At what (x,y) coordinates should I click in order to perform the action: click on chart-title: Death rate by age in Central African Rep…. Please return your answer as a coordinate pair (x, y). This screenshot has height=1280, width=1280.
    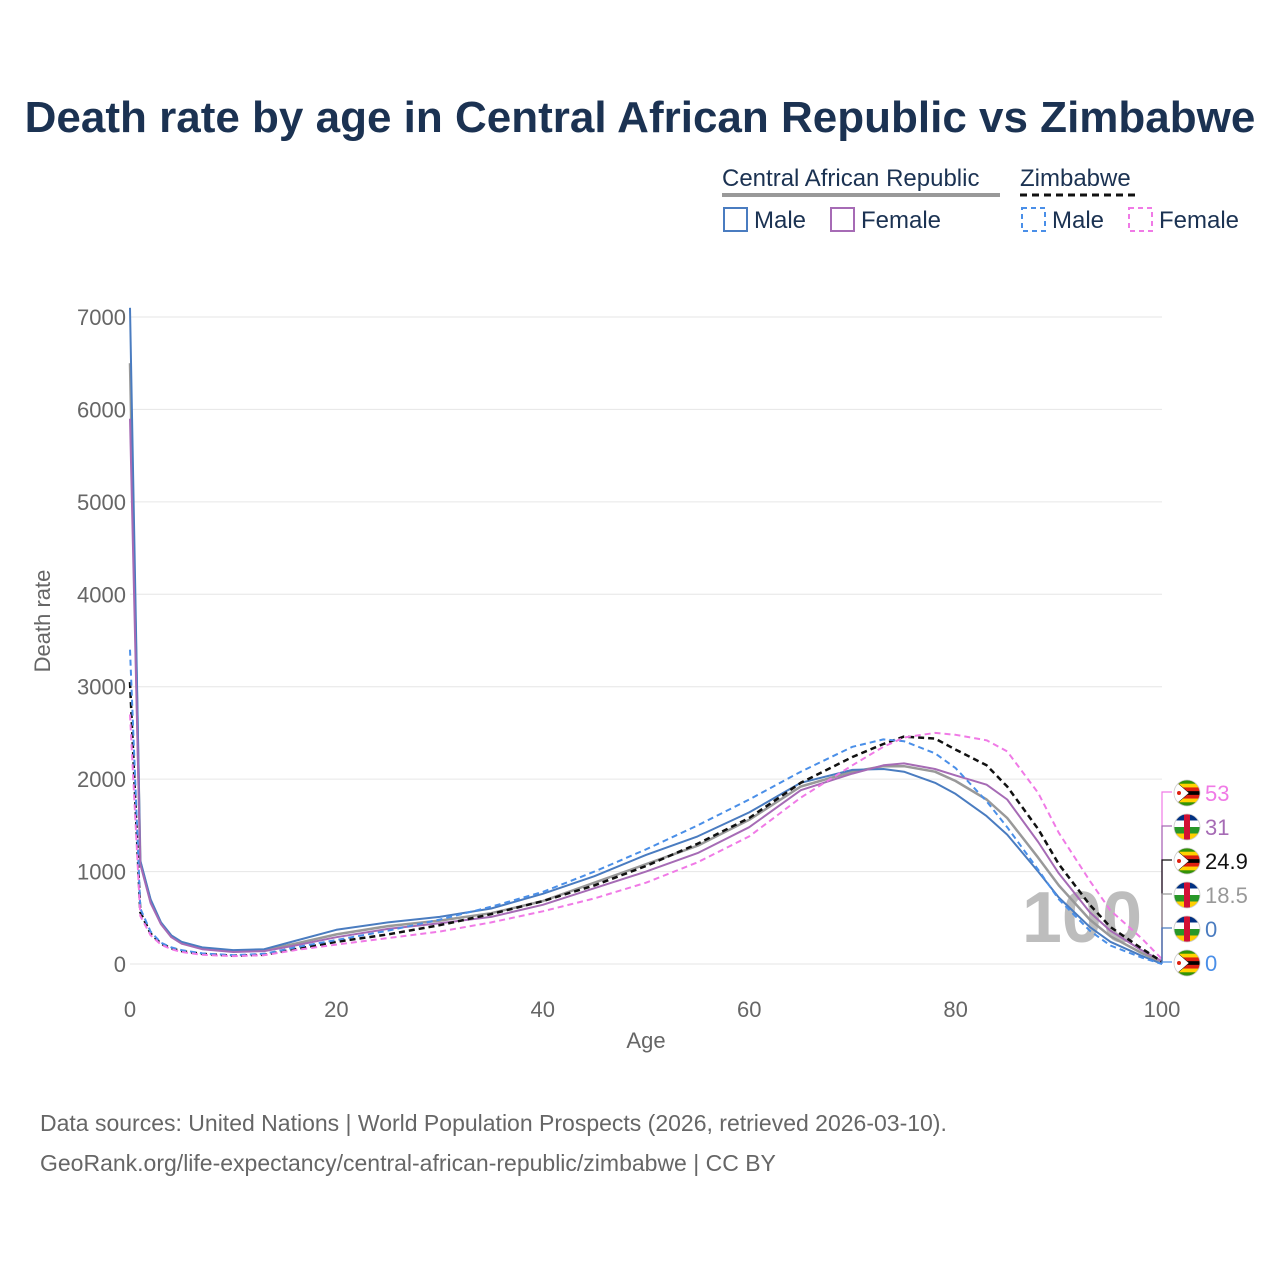
    Looking at the image, I should click on (640, 117).